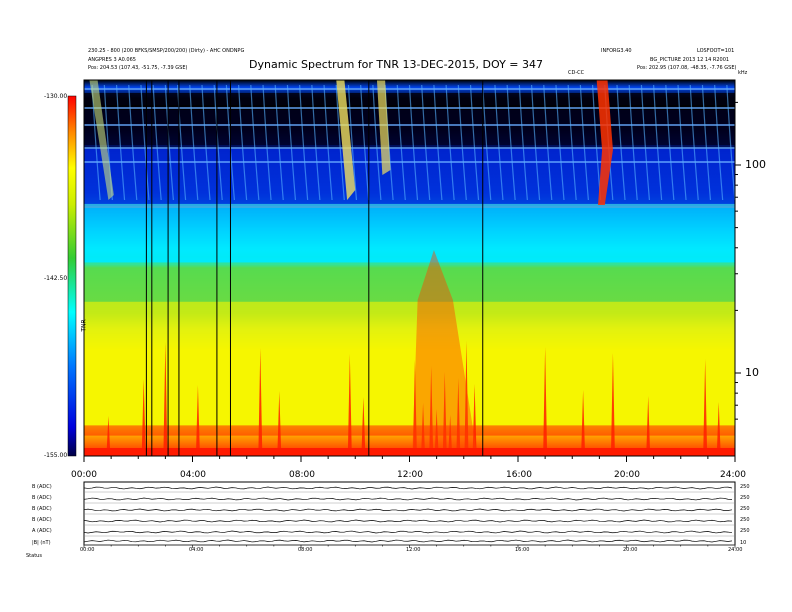 The image size is (792, 612). What do you see at coordinates (196, 550) in the screenshot?
I see `panel-x-tick-label: 04:00` at bounding box center [196, 550].